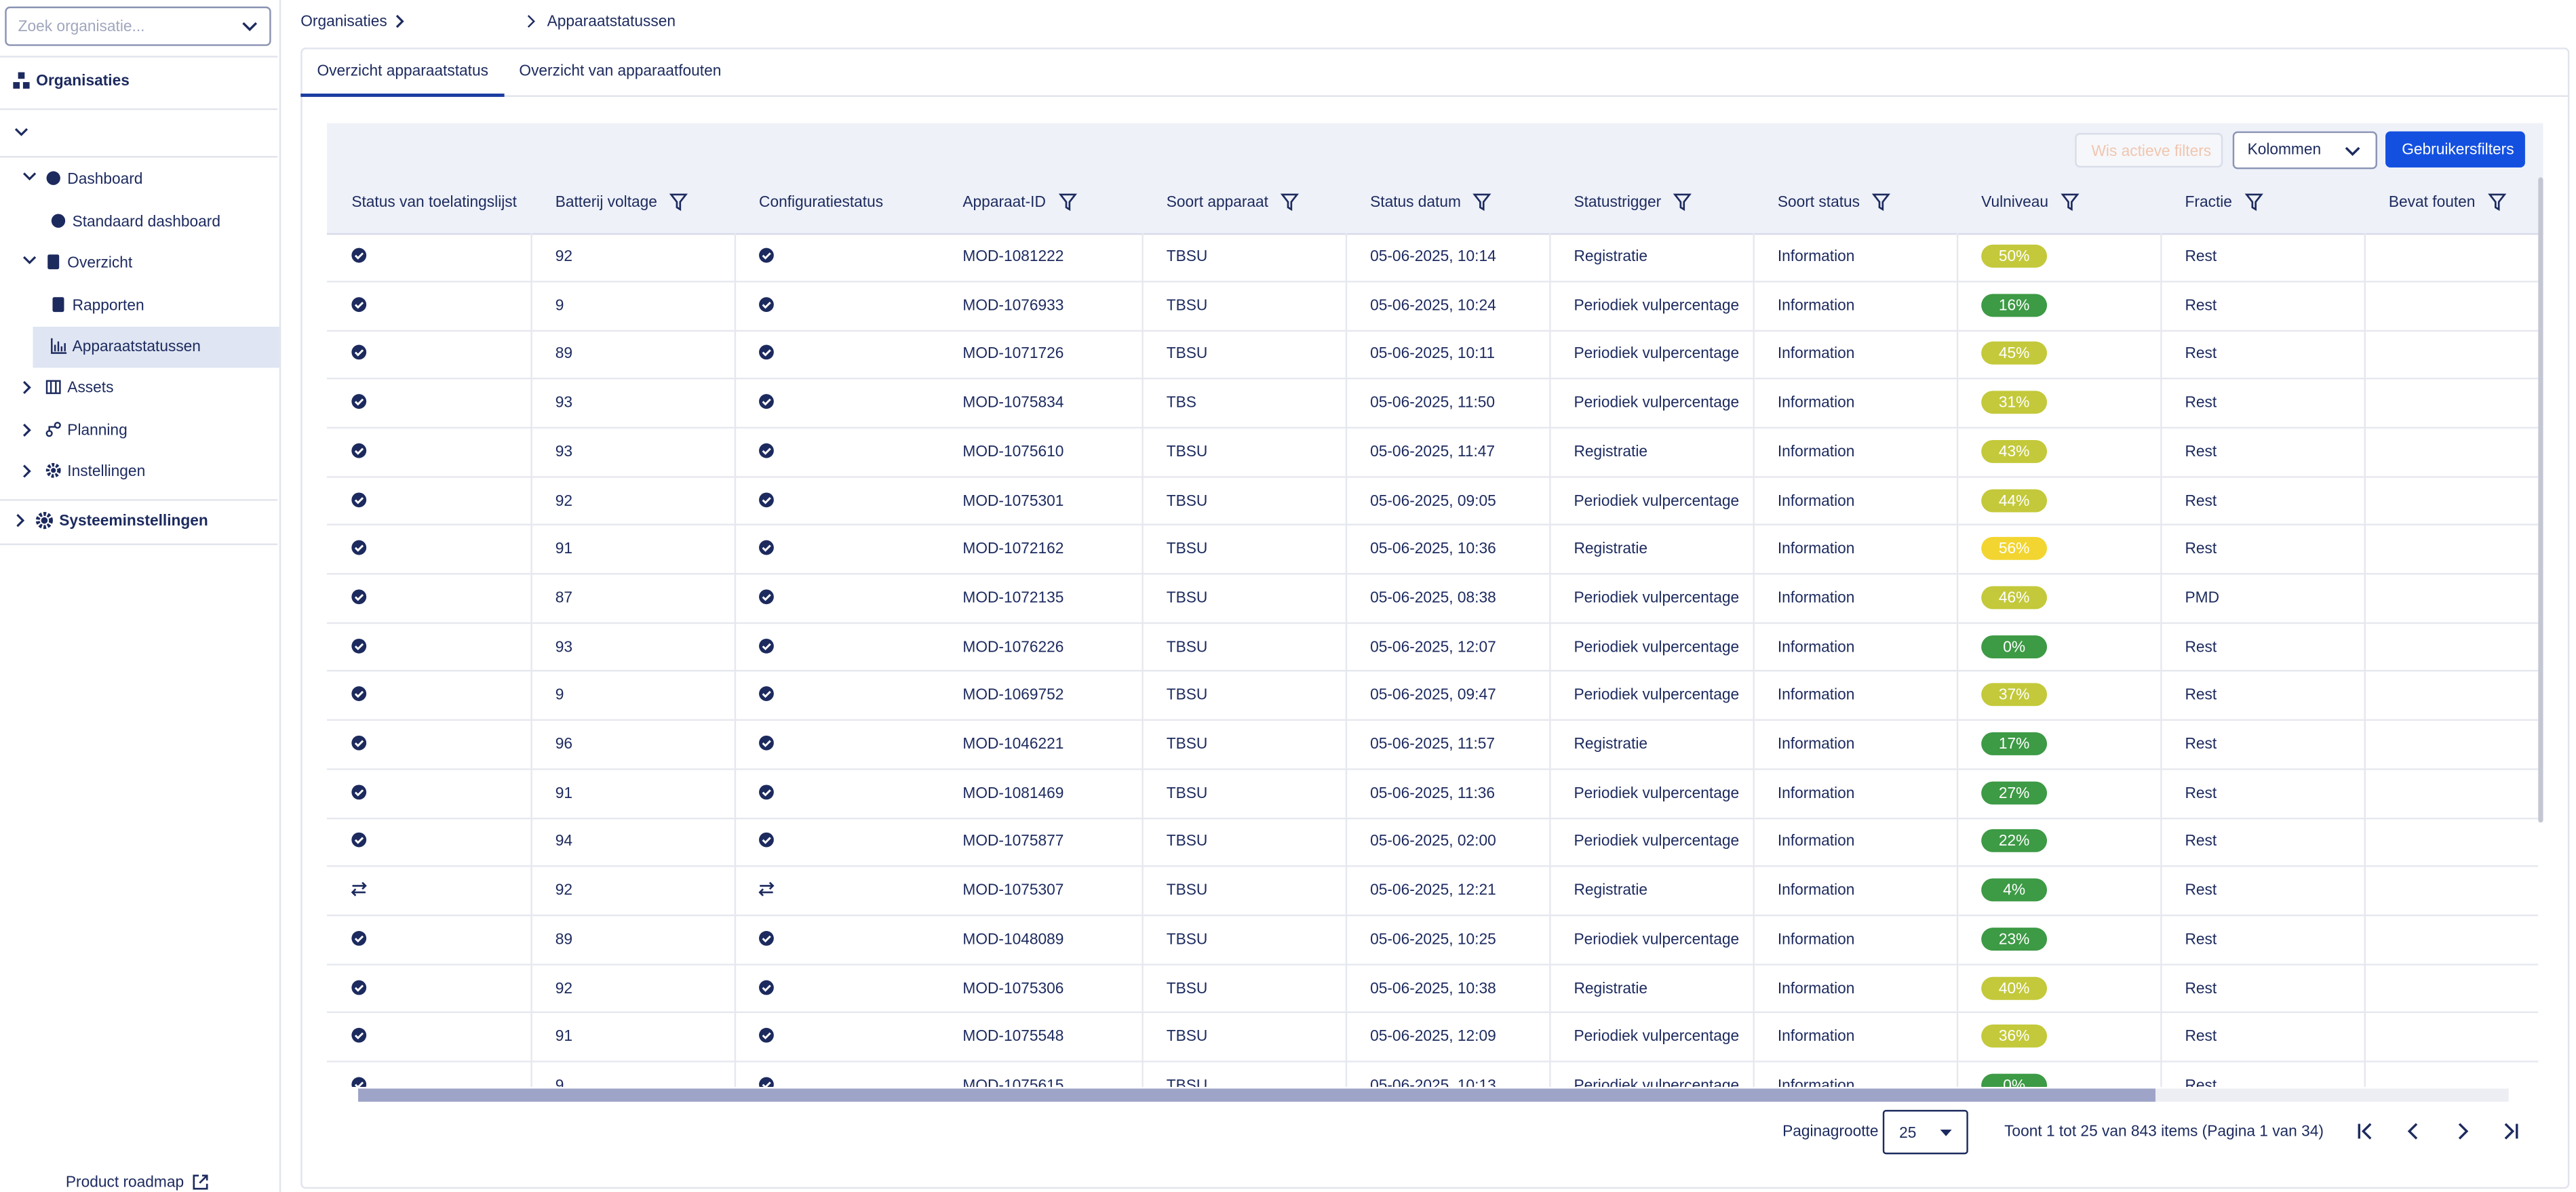 Image resolution: width=2576 pixels, height=1192 pixels. Describe the element at coordinates (136, 345) in the screenshot. I see `nav-item: Apparaatstatussen` at that location.